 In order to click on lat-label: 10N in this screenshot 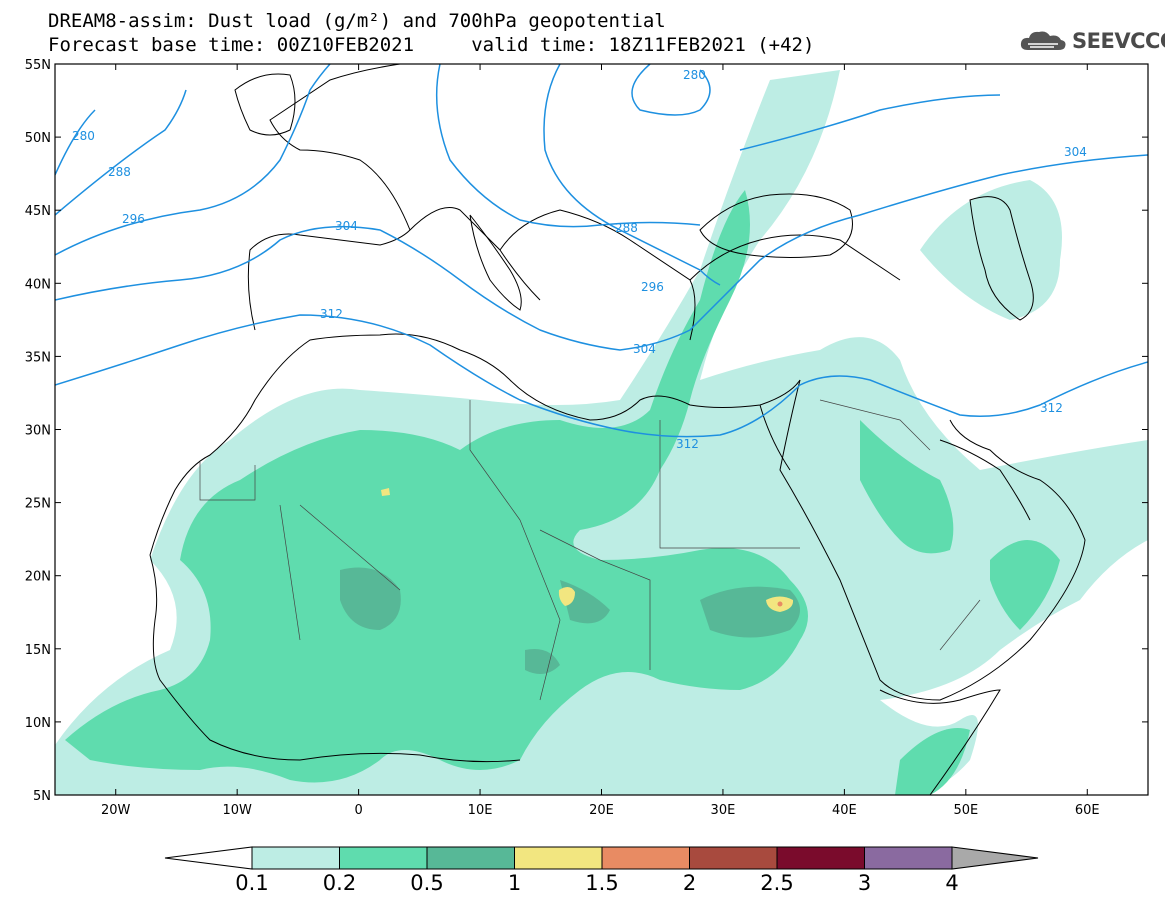, I will do `click(38, 723)`.